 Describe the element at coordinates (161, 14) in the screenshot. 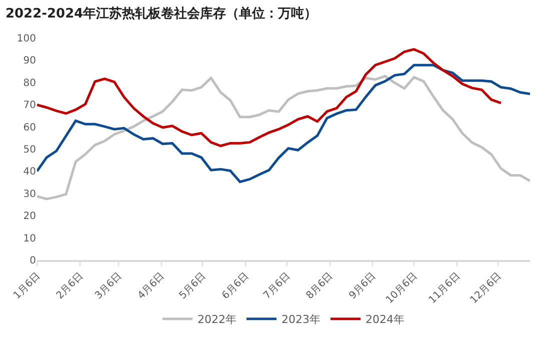

I see `chart-title: 2022-2024年江苏热轧板卷社会库存（单位：万吨）` at that location.